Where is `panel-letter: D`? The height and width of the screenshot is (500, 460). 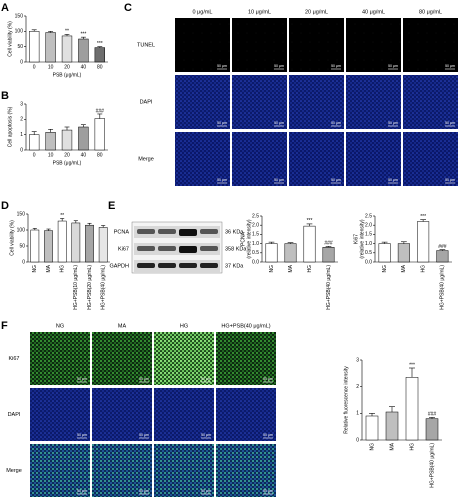
panel-letter: D is located at coordinates (5, 206).